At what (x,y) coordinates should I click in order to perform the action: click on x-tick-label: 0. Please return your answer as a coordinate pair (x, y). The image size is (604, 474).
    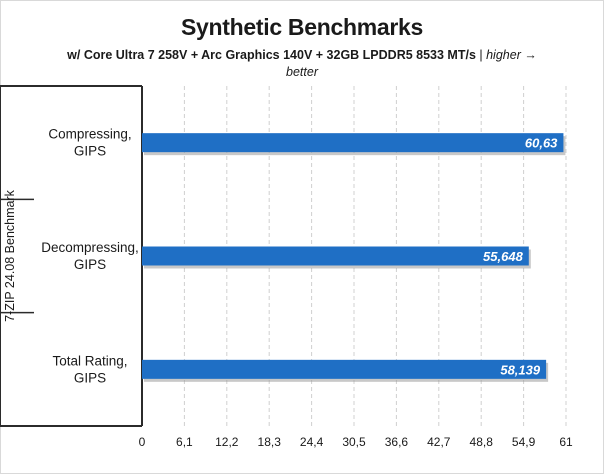
    Looking at the image, I should click on (142, 442).